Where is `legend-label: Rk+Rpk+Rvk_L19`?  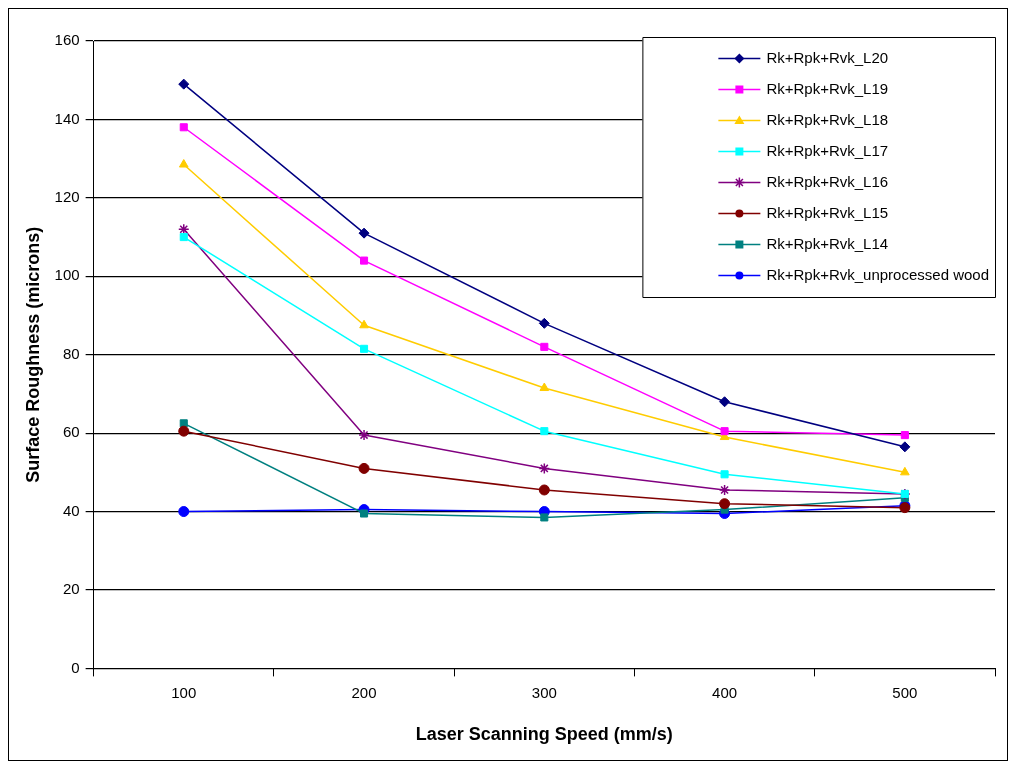
legend-label: Rk+Rpk+Rvk_L19 is located at coordinates (827, 88).